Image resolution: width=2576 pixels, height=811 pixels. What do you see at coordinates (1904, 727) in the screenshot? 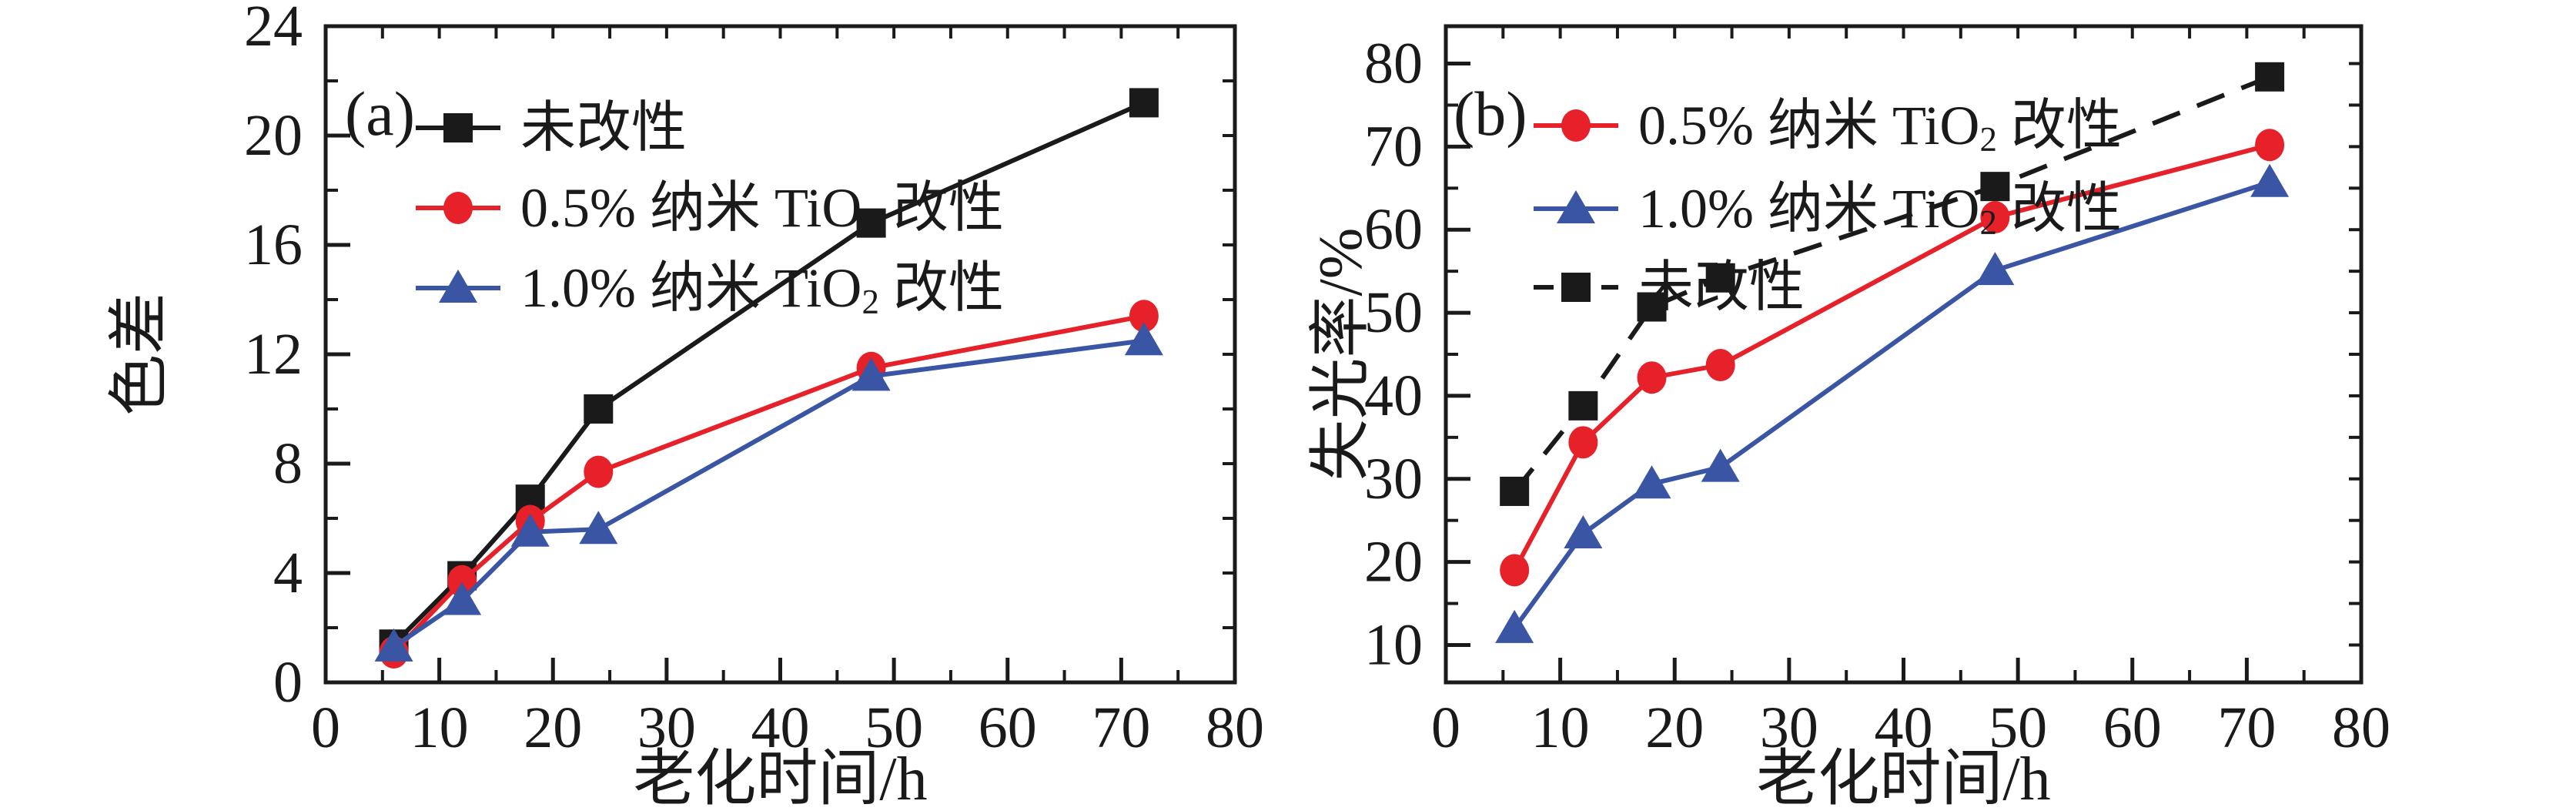
I see `chart-b-x-tick-label: 40` at bounding box center [1904, 727].